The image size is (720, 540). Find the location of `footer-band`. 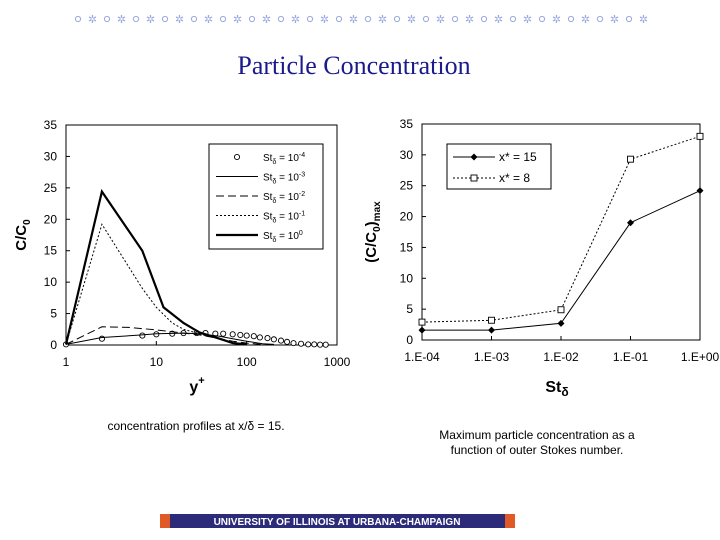

footer-band is located at coordinates (337, 521).